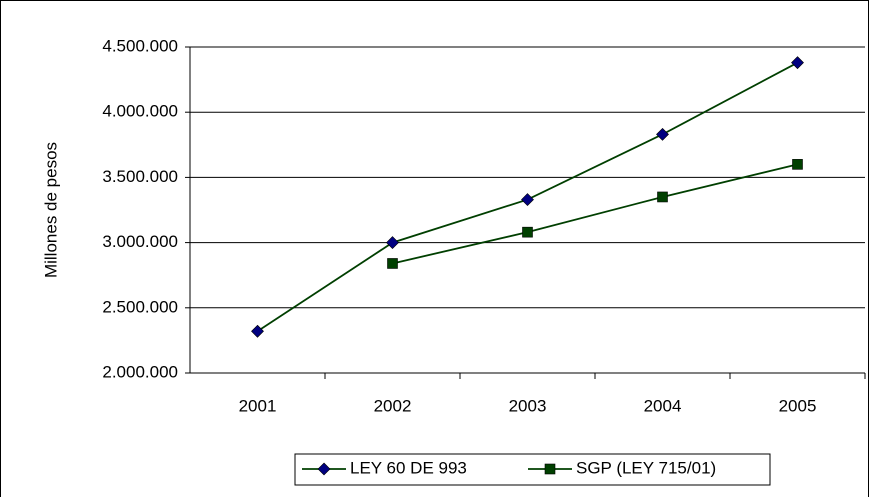  What do you see at coordinates (528, 405) in the screenshot?
I see `x-tick-label: 2003` at bounding box center [528, 405].